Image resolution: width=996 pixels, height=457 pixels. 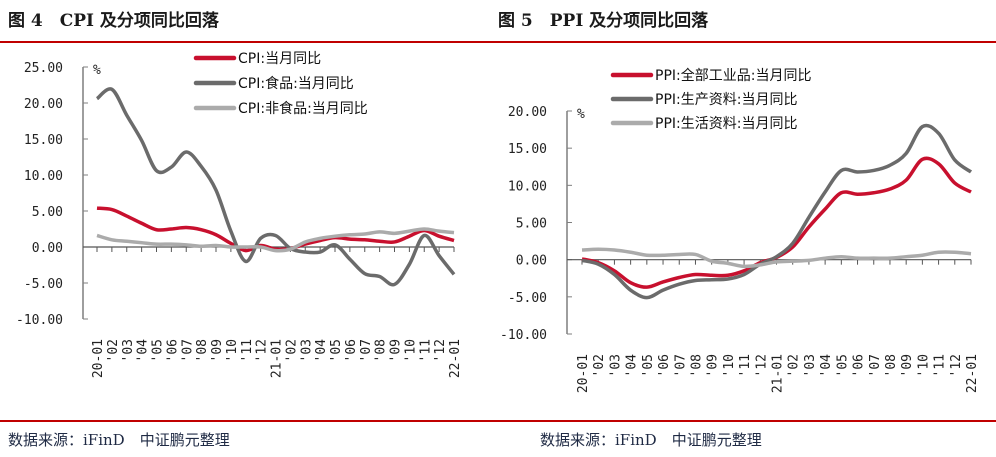 What do you see at coordinates (726, 124) in the screenshot?
I see `legend-label: PPI:生活资料:当月同比` at bounding box center [726, 124].